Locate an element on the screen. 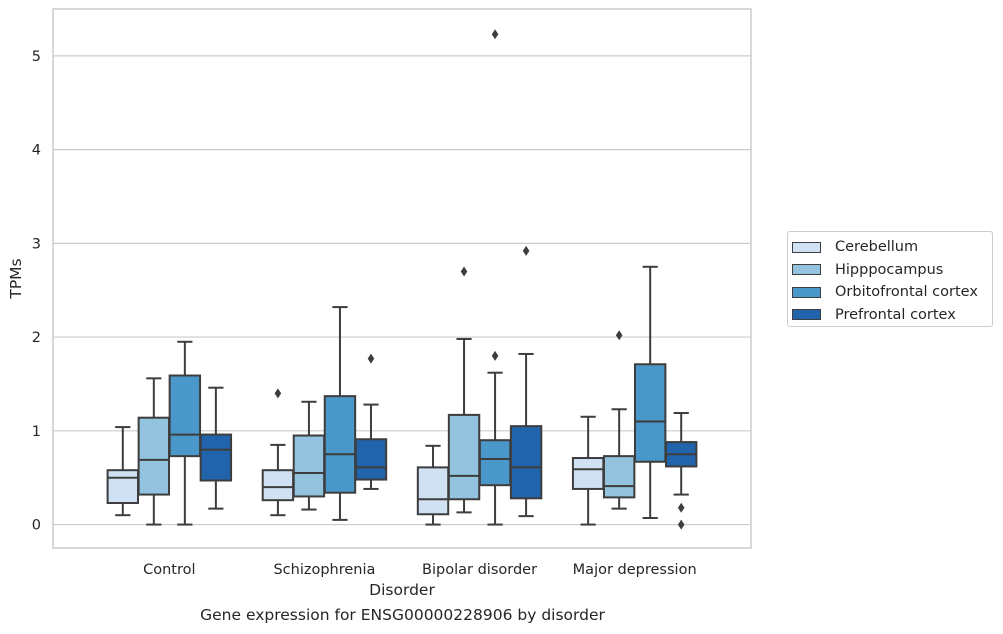 This screenshot has width=1003, height=634. y-tick-label: 3 is located at coordinates (36, 244).